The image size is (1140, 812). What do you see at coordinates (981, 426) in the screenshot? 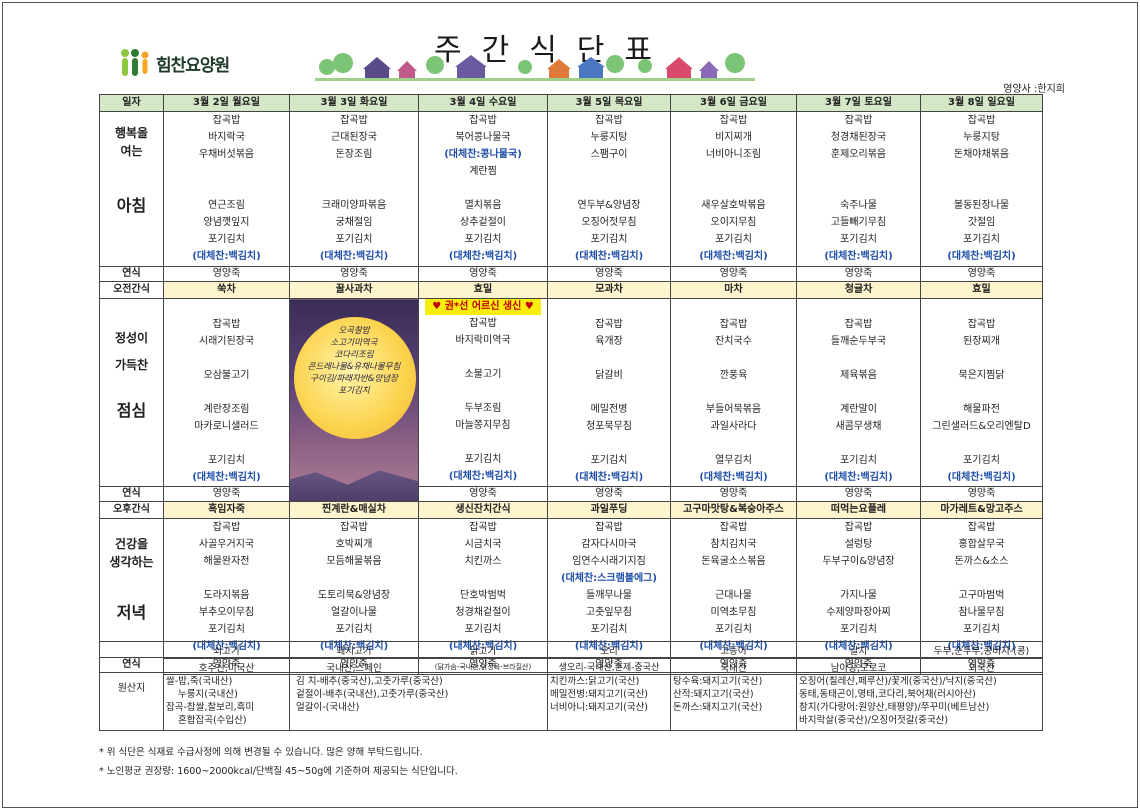
I see `menu-item: 그린샐러드&오리엔탈D` at bounding box center [981, 426].